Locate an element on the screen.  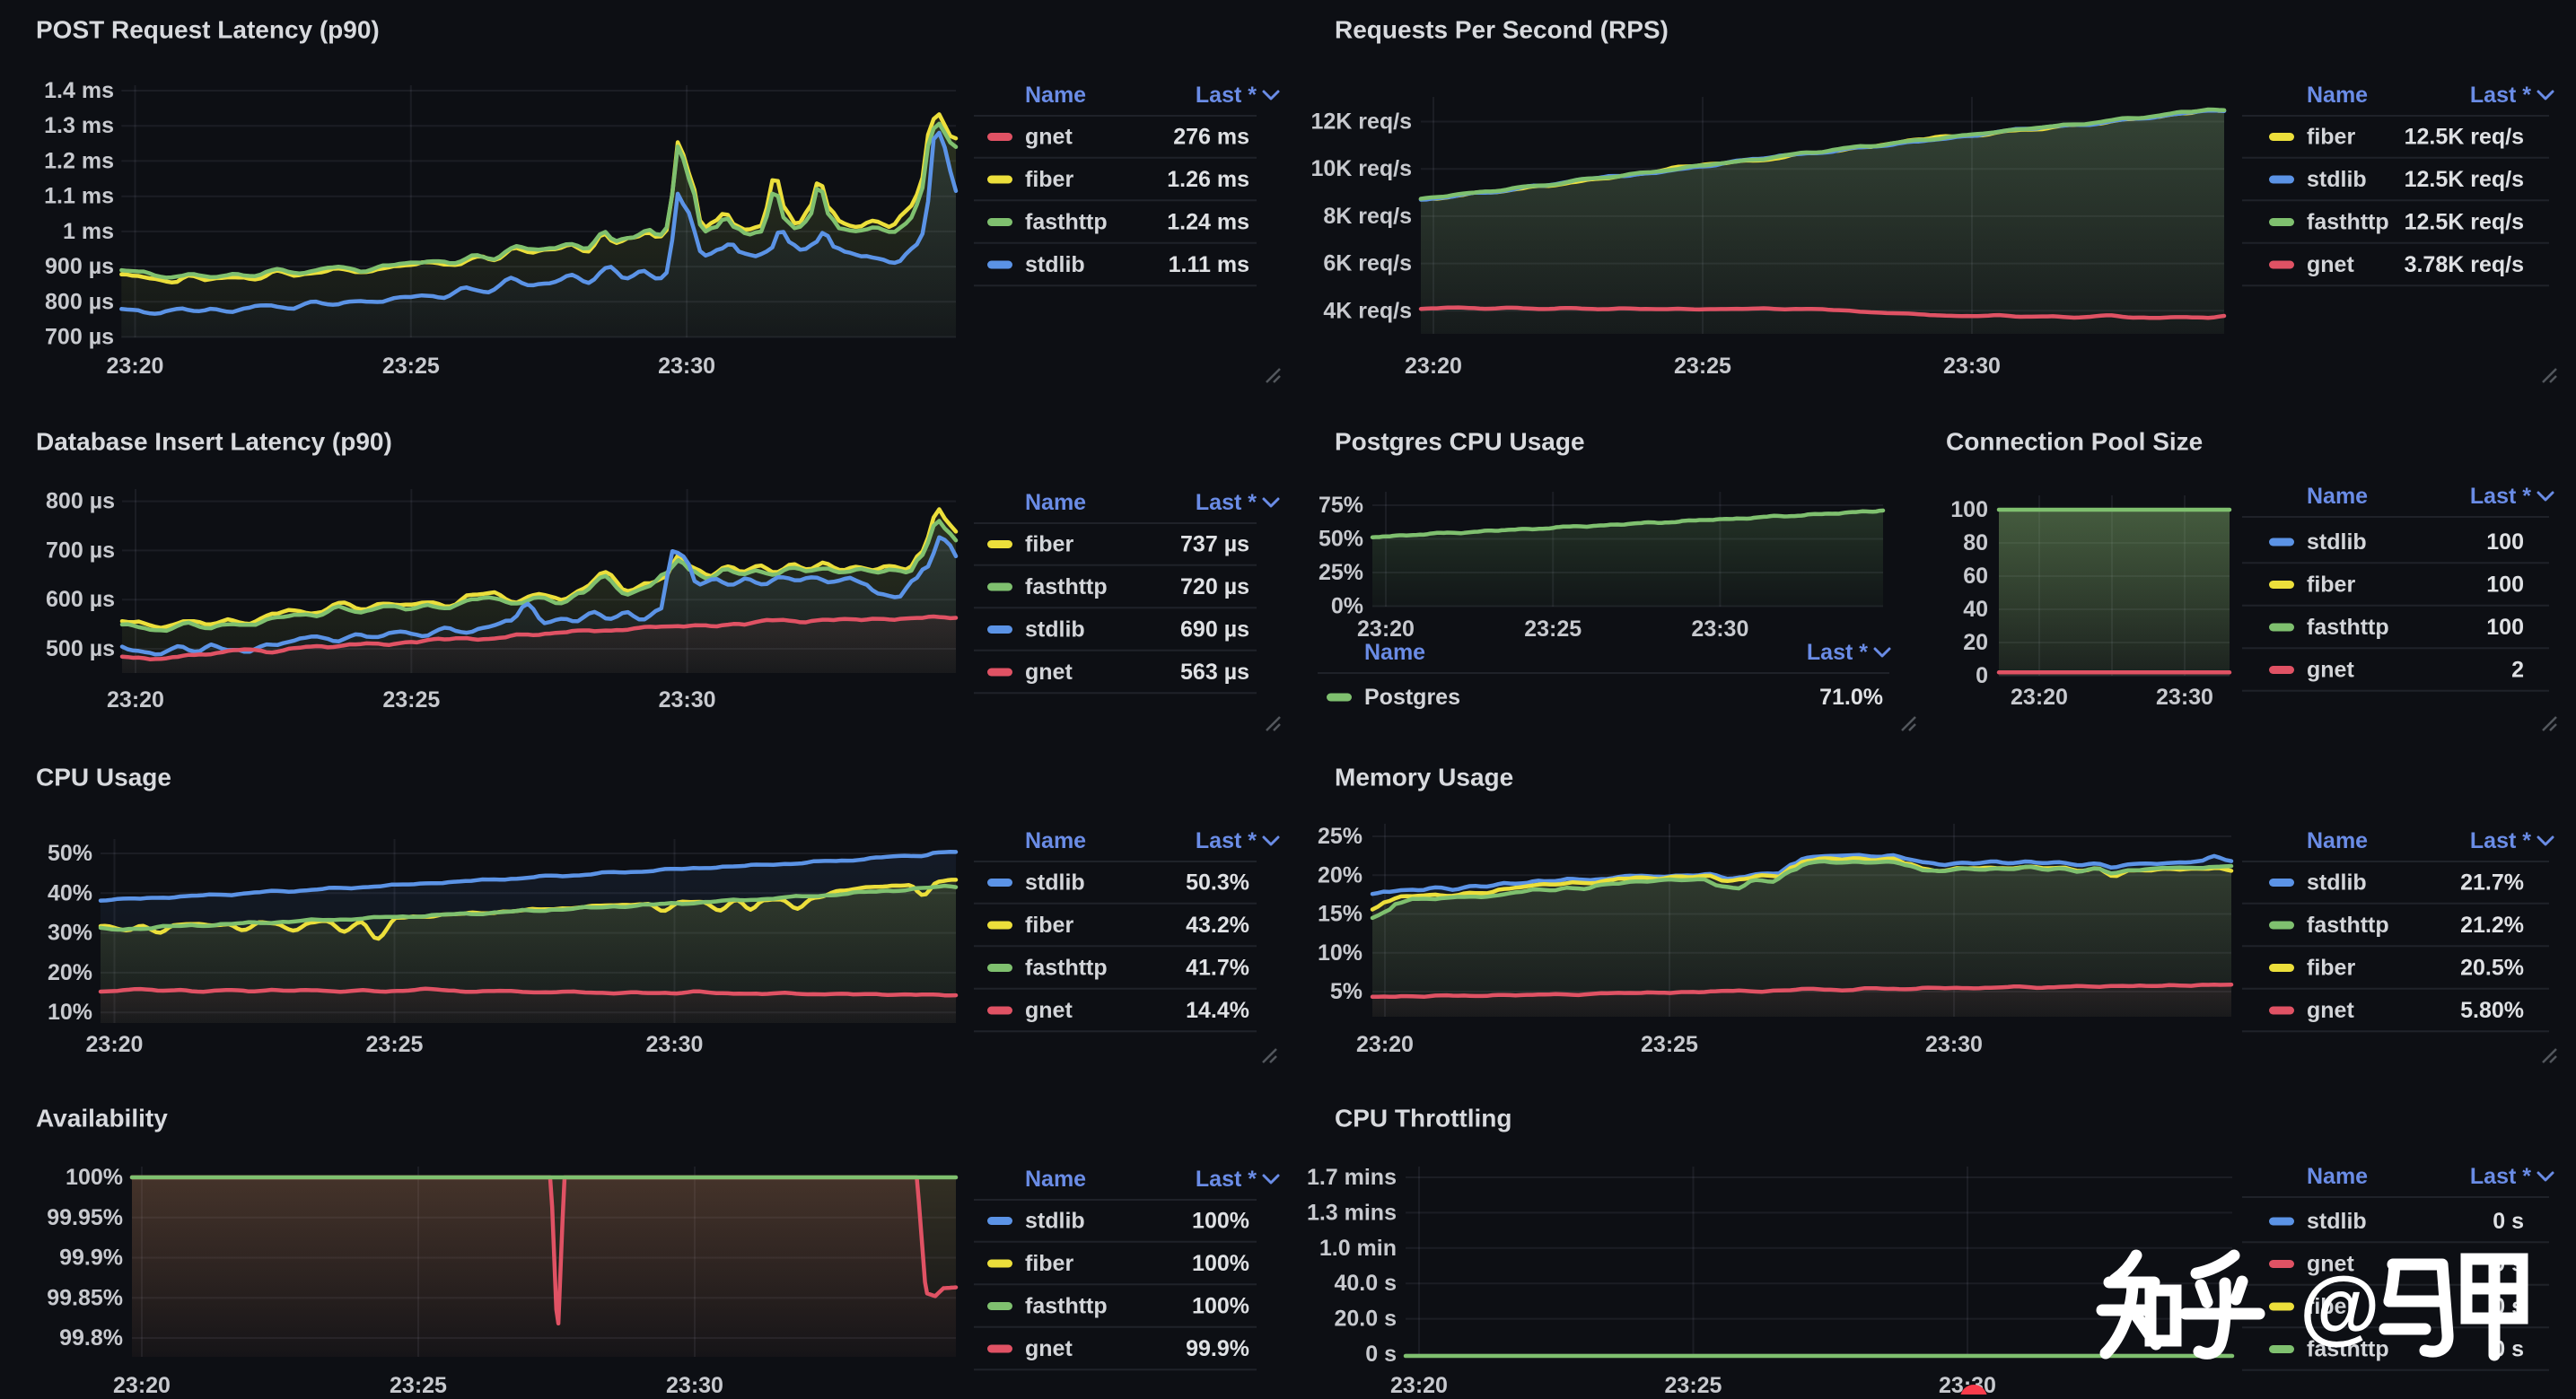
svg-text: 25% is located at coordinates (1340, 837).